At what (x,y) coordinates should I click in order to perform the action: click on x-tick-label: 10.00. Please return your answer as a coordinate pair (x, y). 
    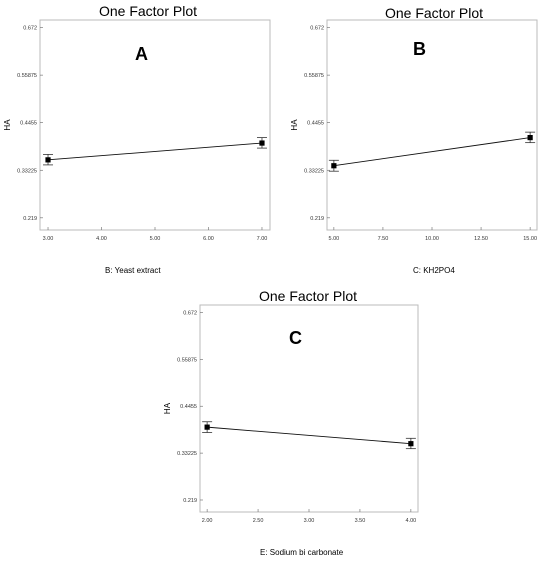
    Looking at the image, I should click on (432, 239).